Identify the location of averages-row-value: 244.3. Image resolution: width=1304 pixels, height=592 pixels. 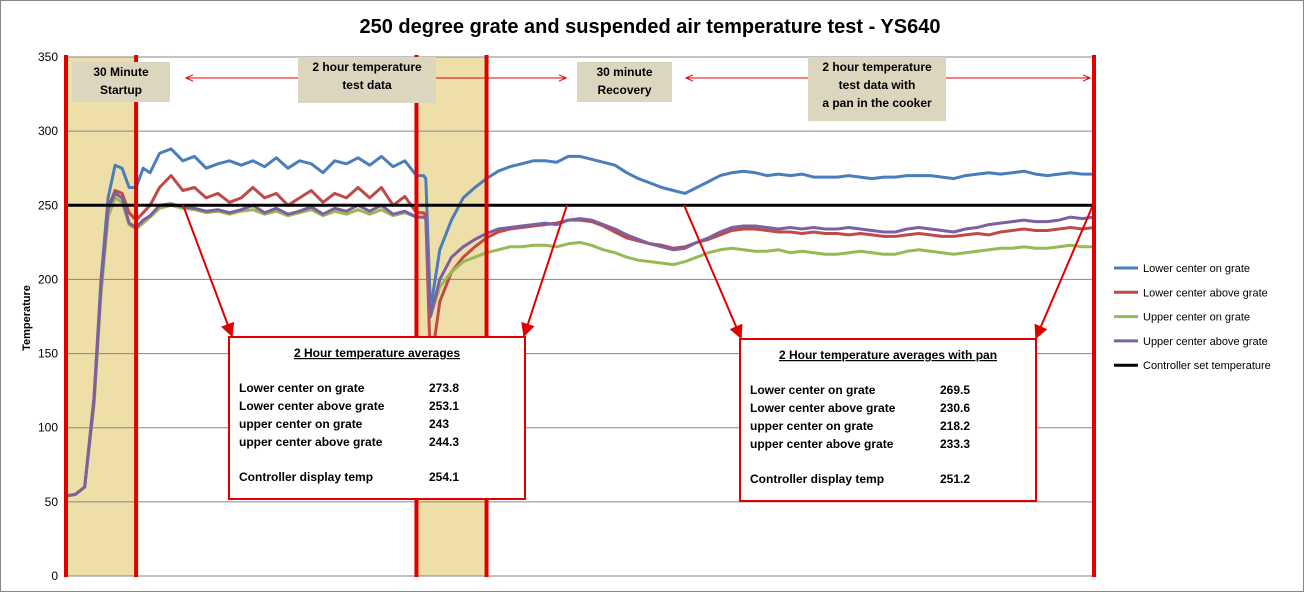
(444, 442).